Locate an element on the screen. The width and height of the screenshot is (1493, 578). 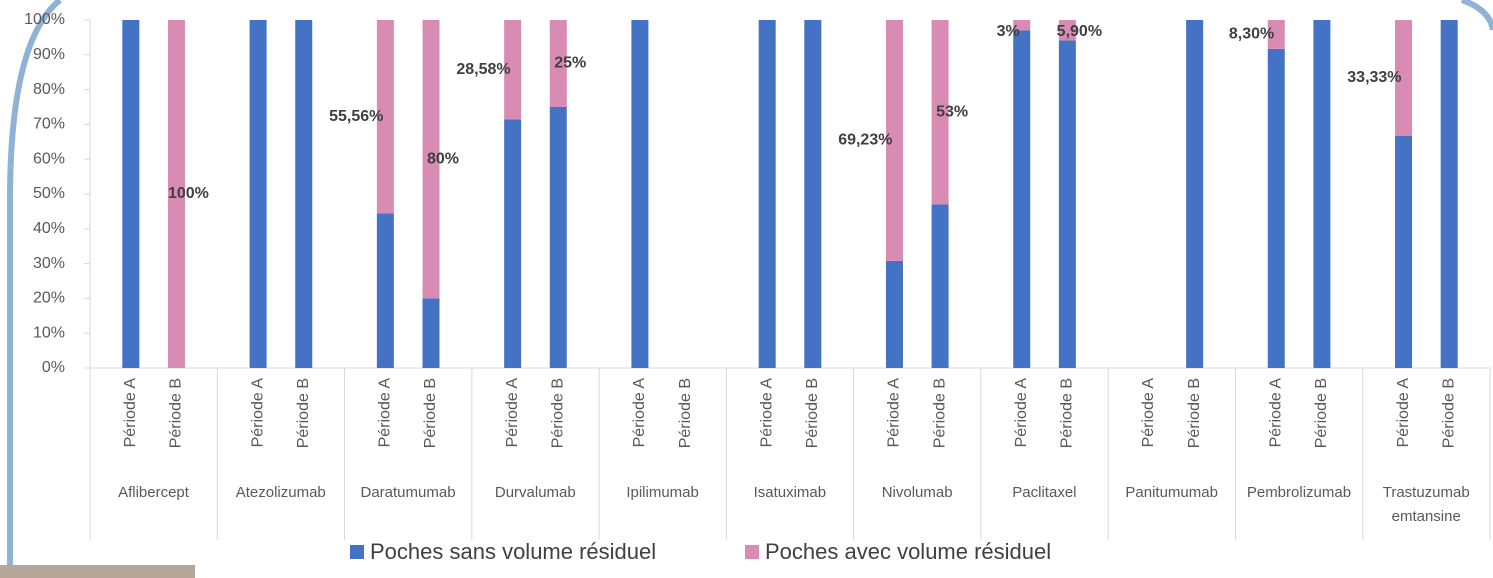
value-label: 5,90% is located at coordinates (1079, 31).